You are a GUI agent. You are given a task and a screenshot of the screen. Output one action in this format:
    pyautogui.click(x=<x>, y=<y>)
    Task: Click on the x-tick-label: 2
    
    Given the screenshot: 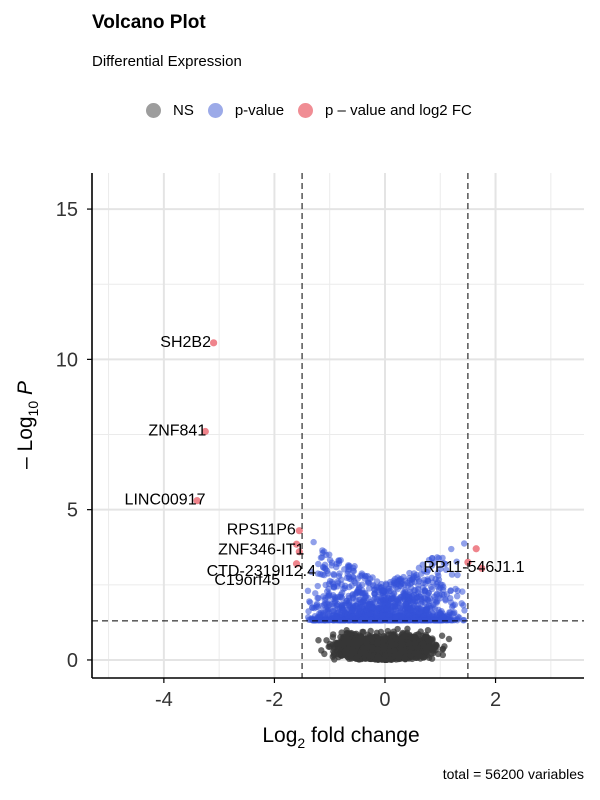 What is the action you would take?
    pyautogui.click(x=495, y=700)
    